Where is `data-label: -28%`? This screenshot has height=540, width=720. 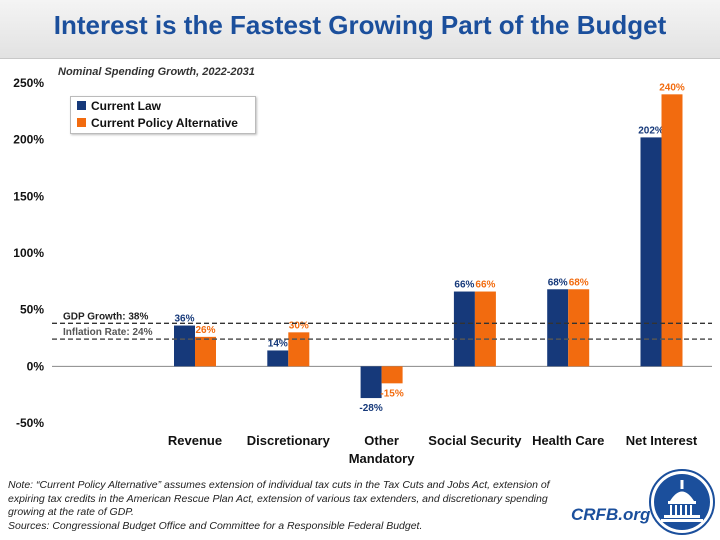 data-label: -28% is located at coordinates (370, 408).